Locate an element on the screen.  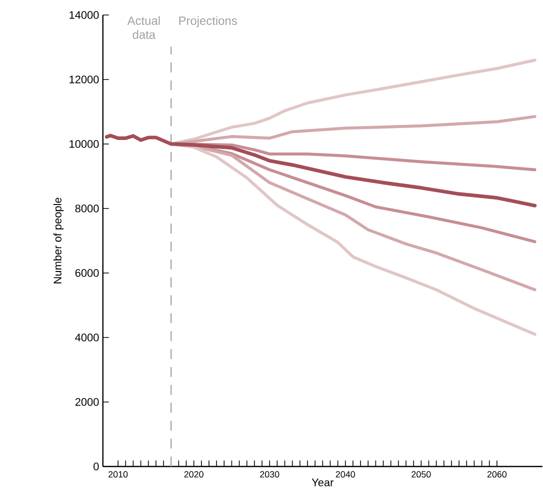
y-tick-label: 8000 is located at coordinates (87, 208).